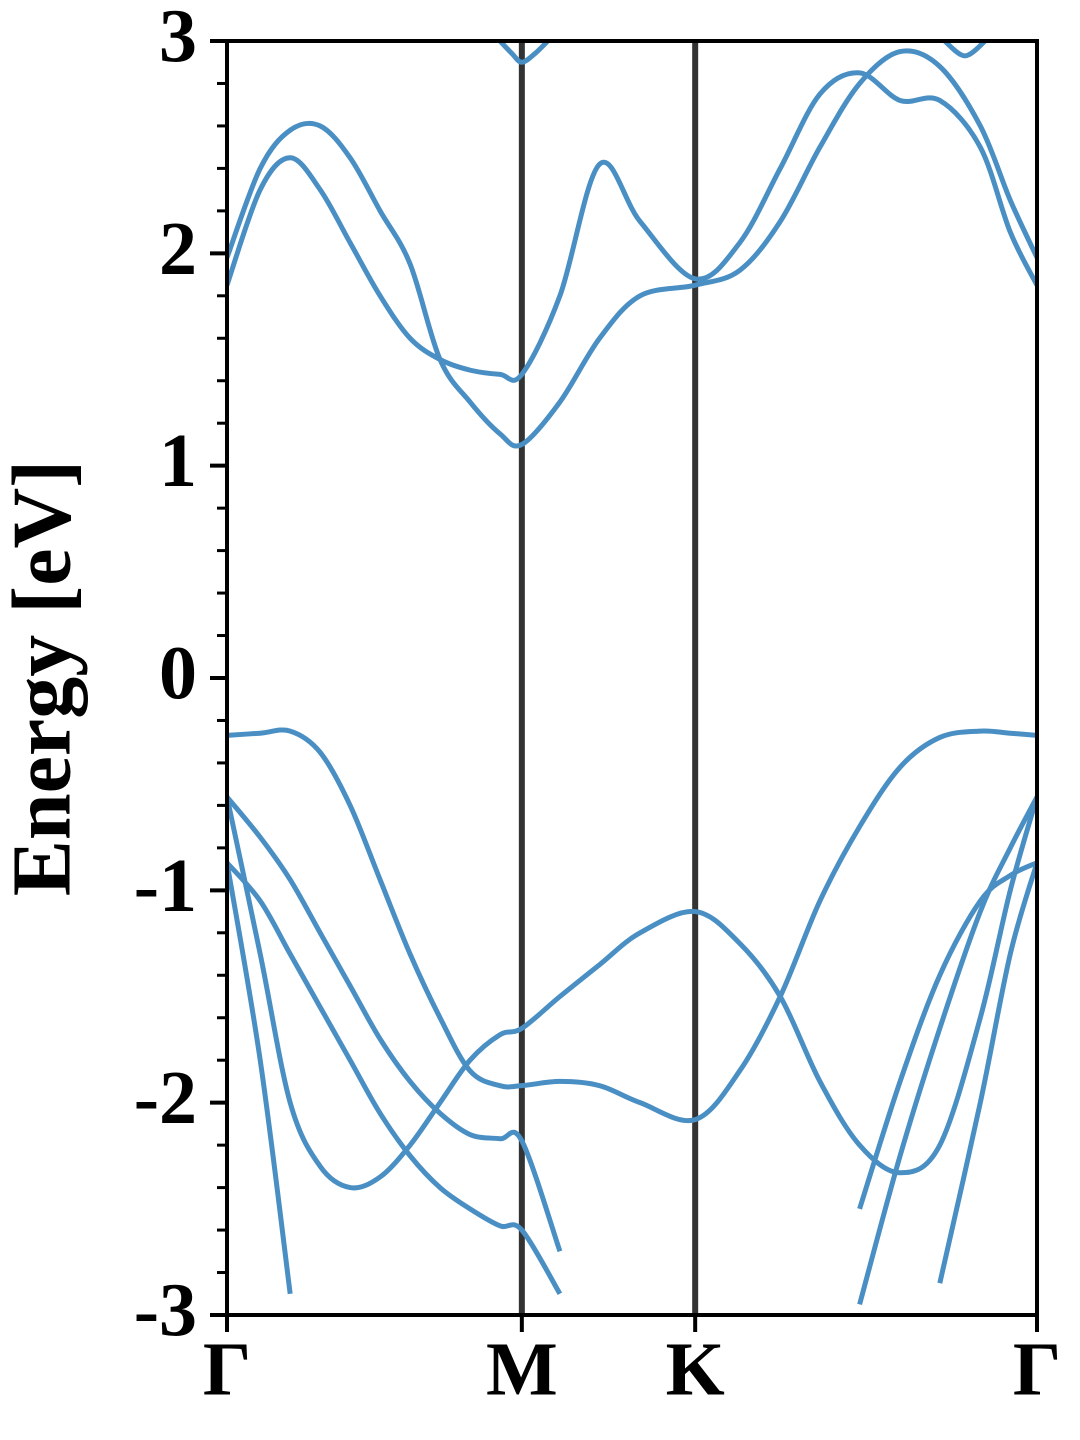  I want to click on y-tick-label: 1, so click(178, 461).